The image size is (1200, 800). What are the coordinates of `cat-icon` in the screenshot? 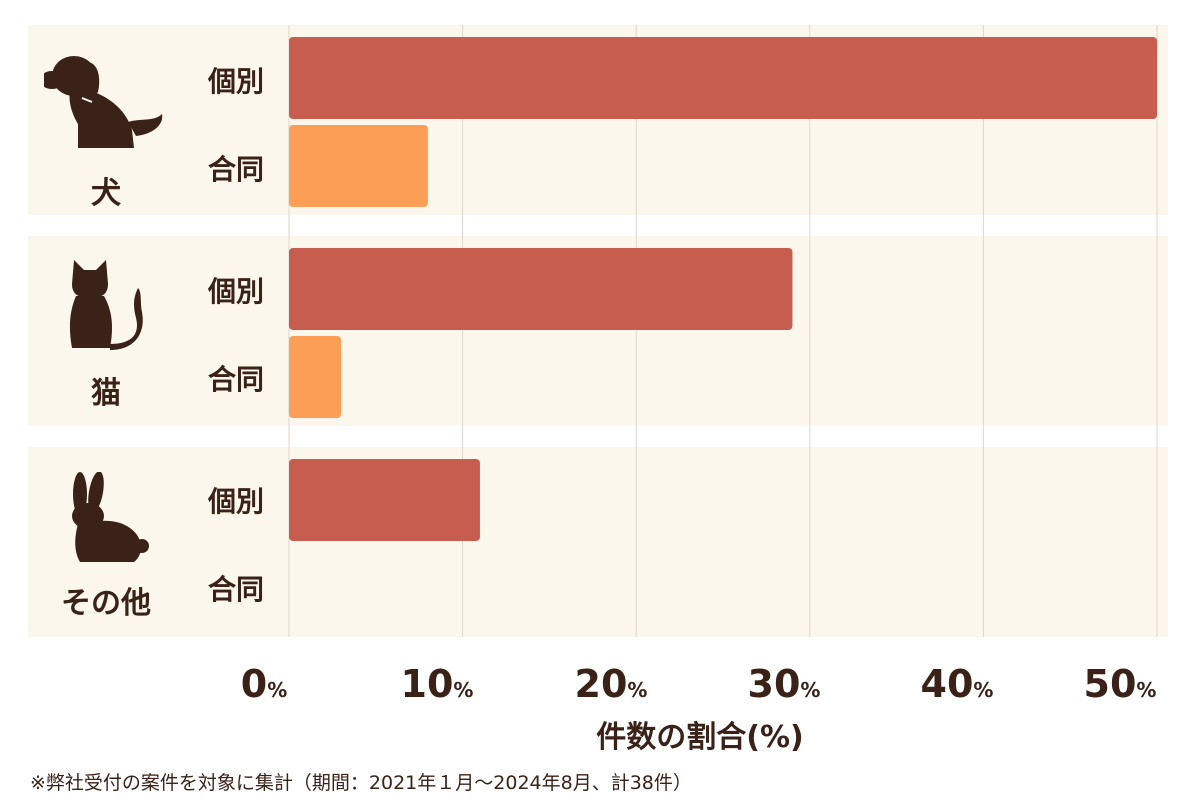 It's located at (106, 305).